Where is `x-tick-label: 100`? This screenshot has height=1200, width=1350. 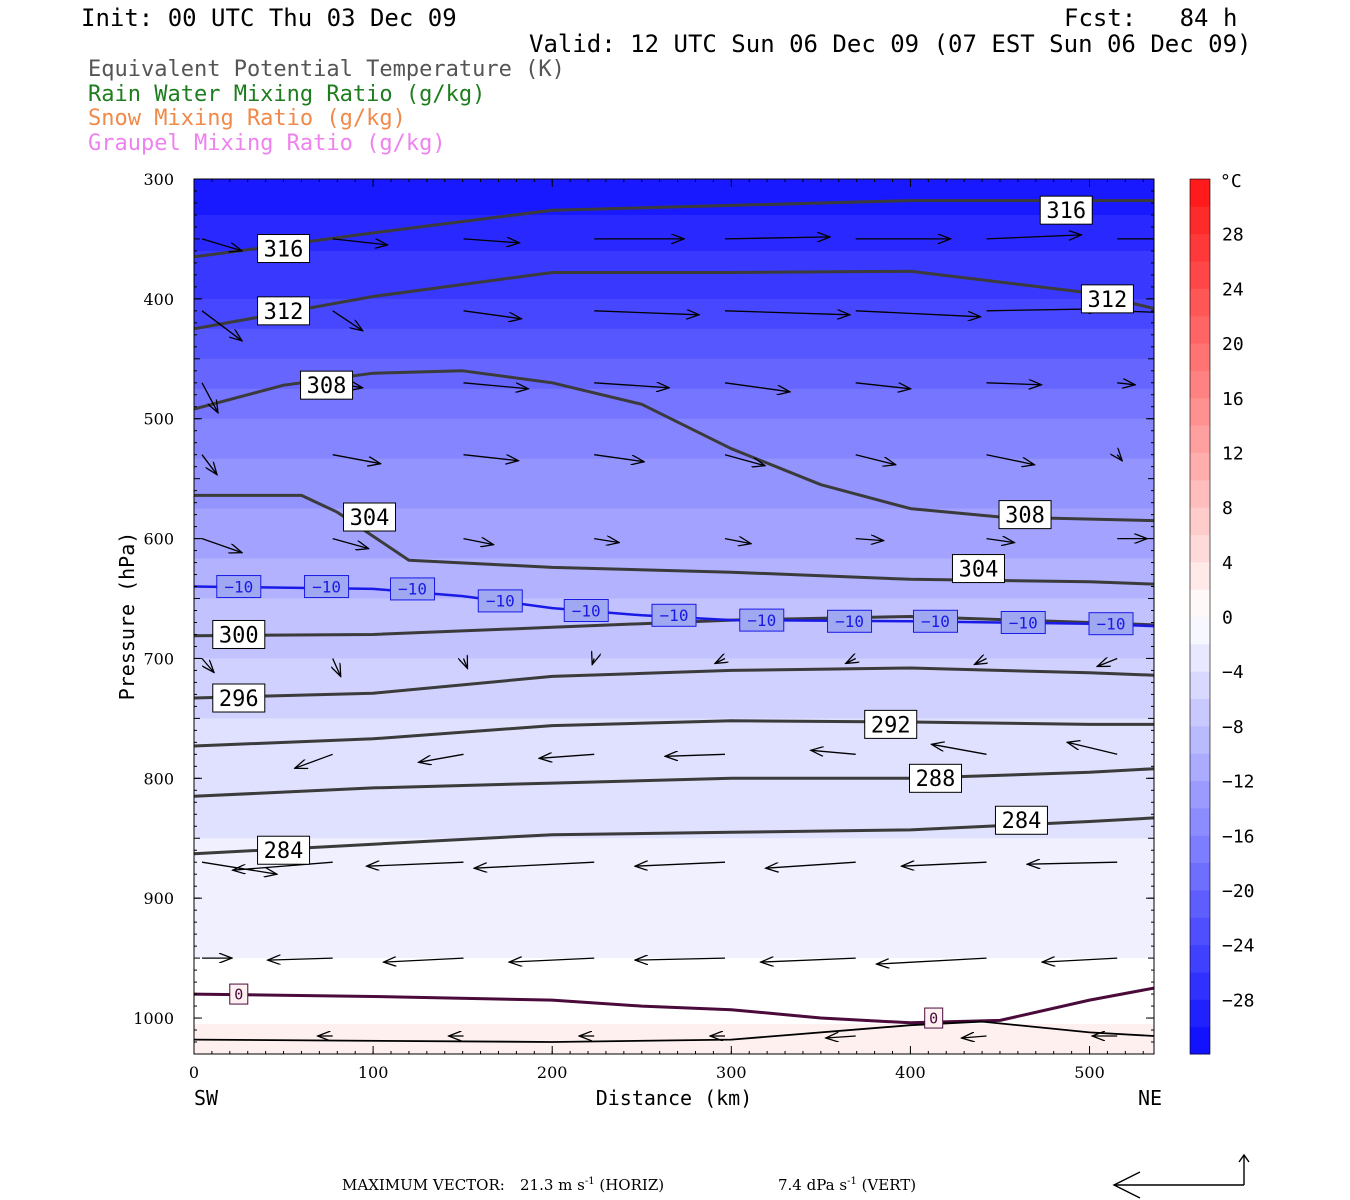 x-tick-label: 100 is located at coordinates (373, 1072).